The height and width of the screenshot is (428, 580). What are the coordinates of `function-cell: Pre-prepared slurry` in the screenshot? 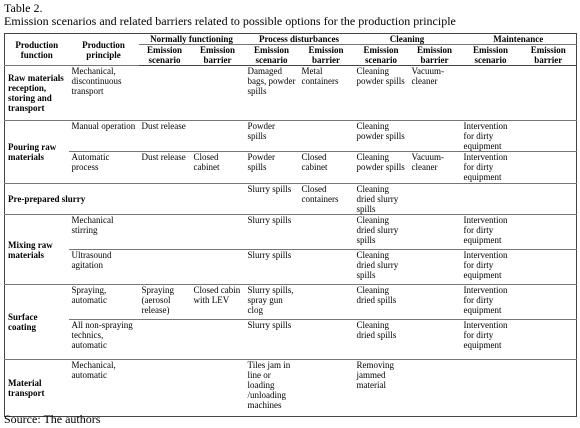 It's located at (71, 199).